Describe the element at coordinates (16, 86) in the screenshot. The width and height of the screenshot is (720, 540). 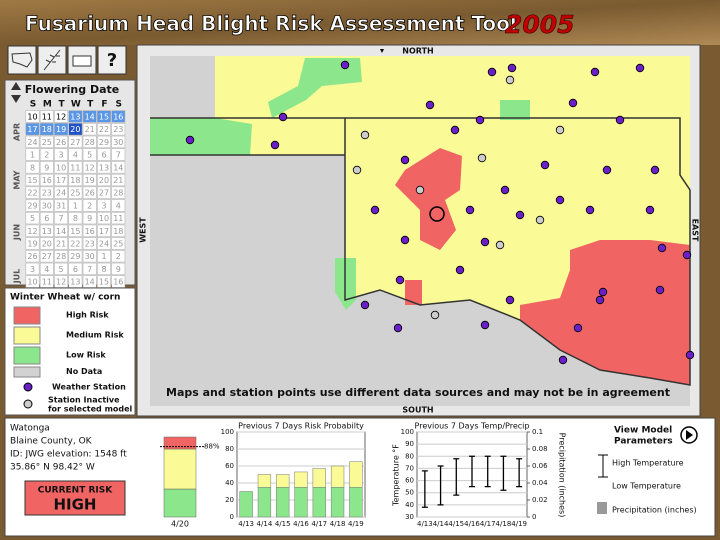
I see `prev-arrow` at that location.